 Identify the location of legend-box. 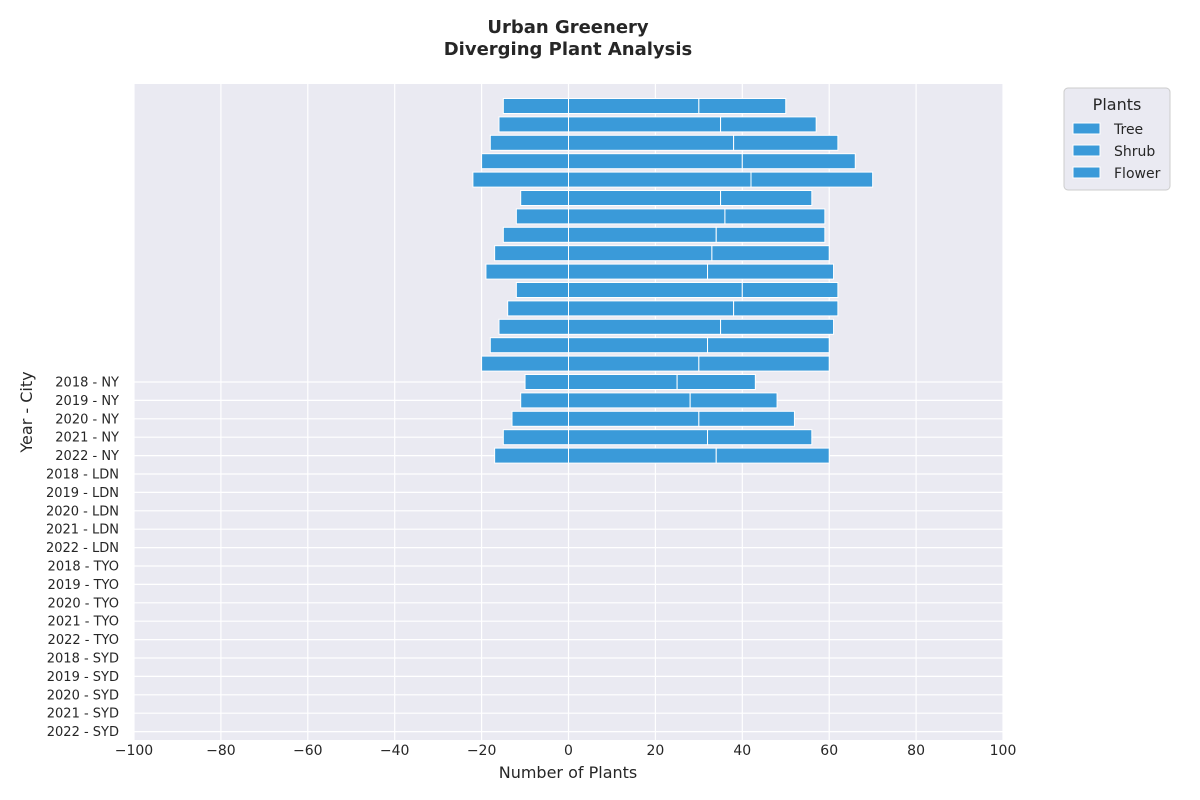
(1117, 139).